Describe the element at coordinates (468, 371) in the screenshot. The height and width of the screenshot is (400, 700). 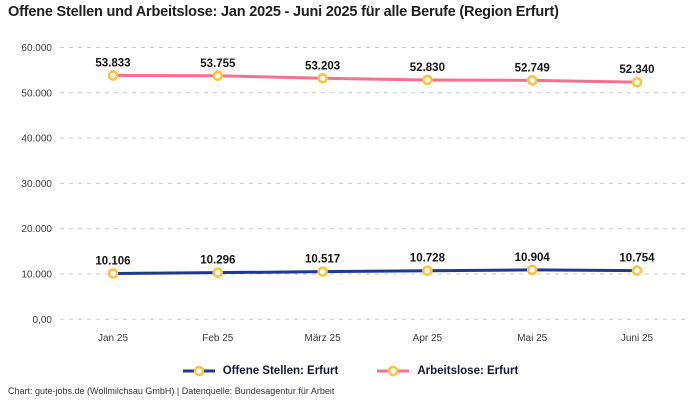
I see `legend-label-arbeitslose: Arbeitslose: Erfurt` at that location.